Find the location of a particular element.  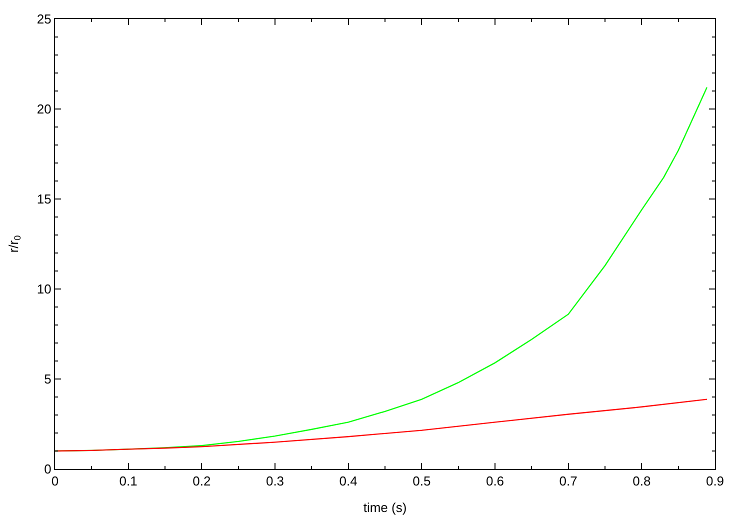

y-tick-label: 0 is located at coordinates (48, 469).